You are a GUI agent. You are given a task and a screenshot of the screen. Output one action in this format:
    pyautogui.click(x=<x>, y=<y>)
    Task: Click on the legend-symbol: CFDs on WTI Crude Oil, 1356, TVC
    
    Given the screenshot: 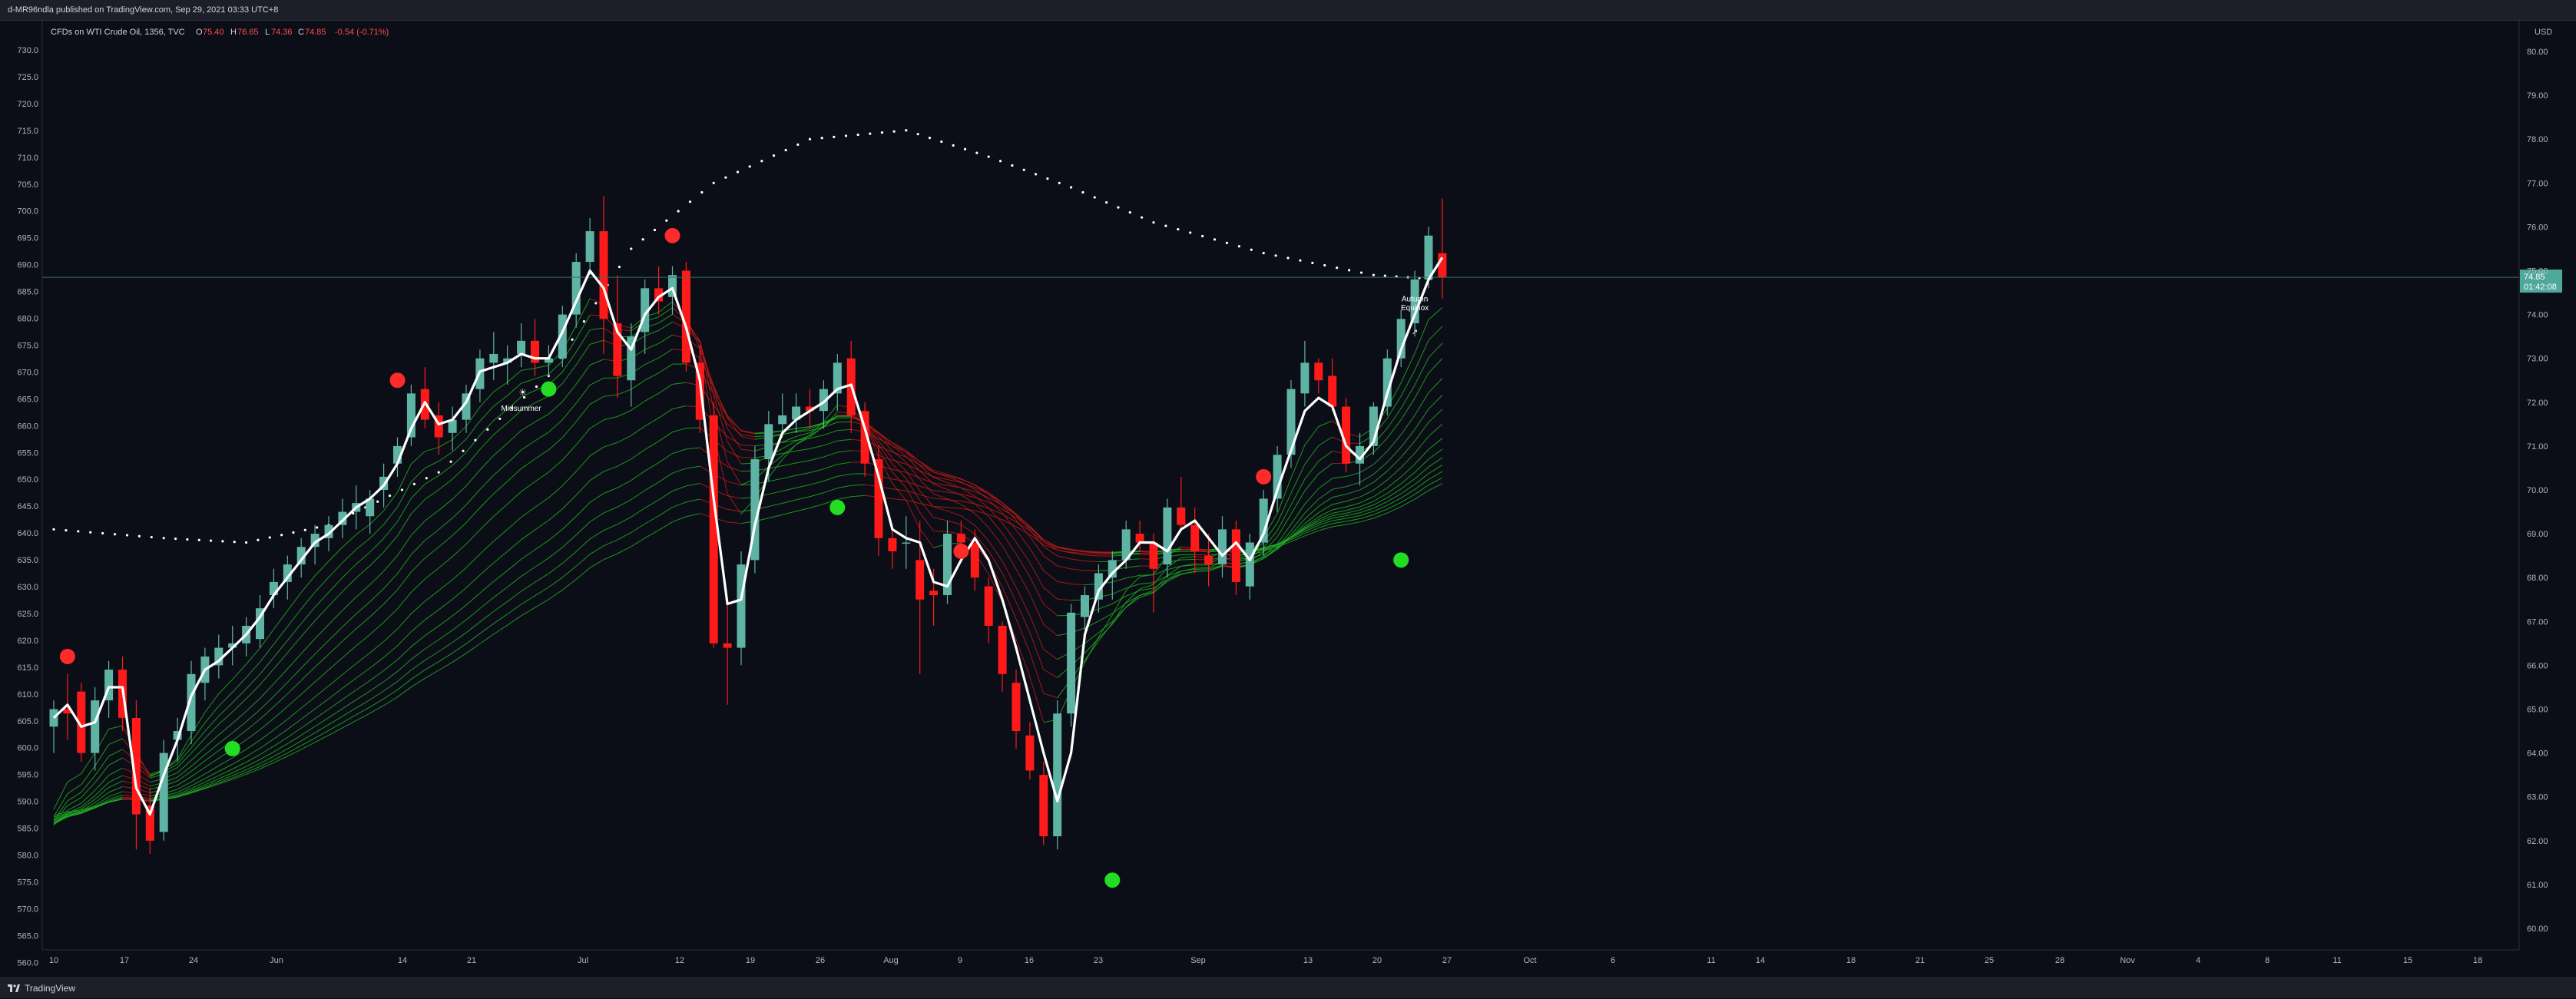 What is the action you would take?
    pyautogui.click(x=118, y=32)
    